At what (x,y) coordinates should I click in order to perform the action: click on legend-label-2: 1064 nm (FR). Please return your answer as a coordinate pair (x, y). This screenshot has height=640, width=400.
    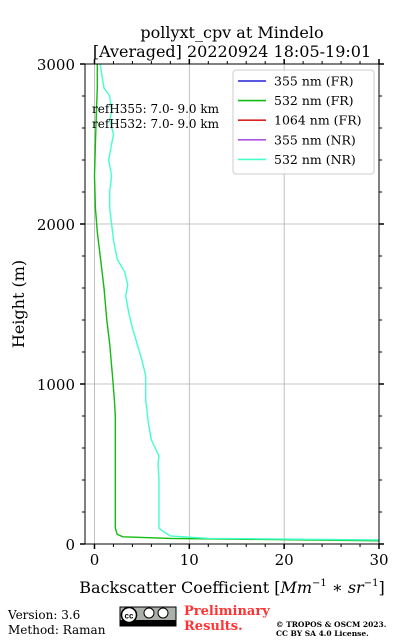
    Looking at the image, I should click on (318, 120).